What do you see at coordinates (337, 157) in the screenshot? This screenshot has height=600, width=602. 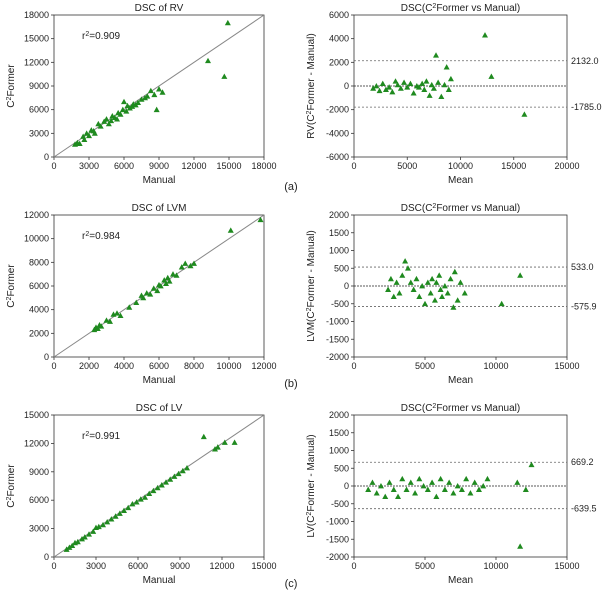 I see `y-tick-label: -6000` at bounding box center [337, 157].